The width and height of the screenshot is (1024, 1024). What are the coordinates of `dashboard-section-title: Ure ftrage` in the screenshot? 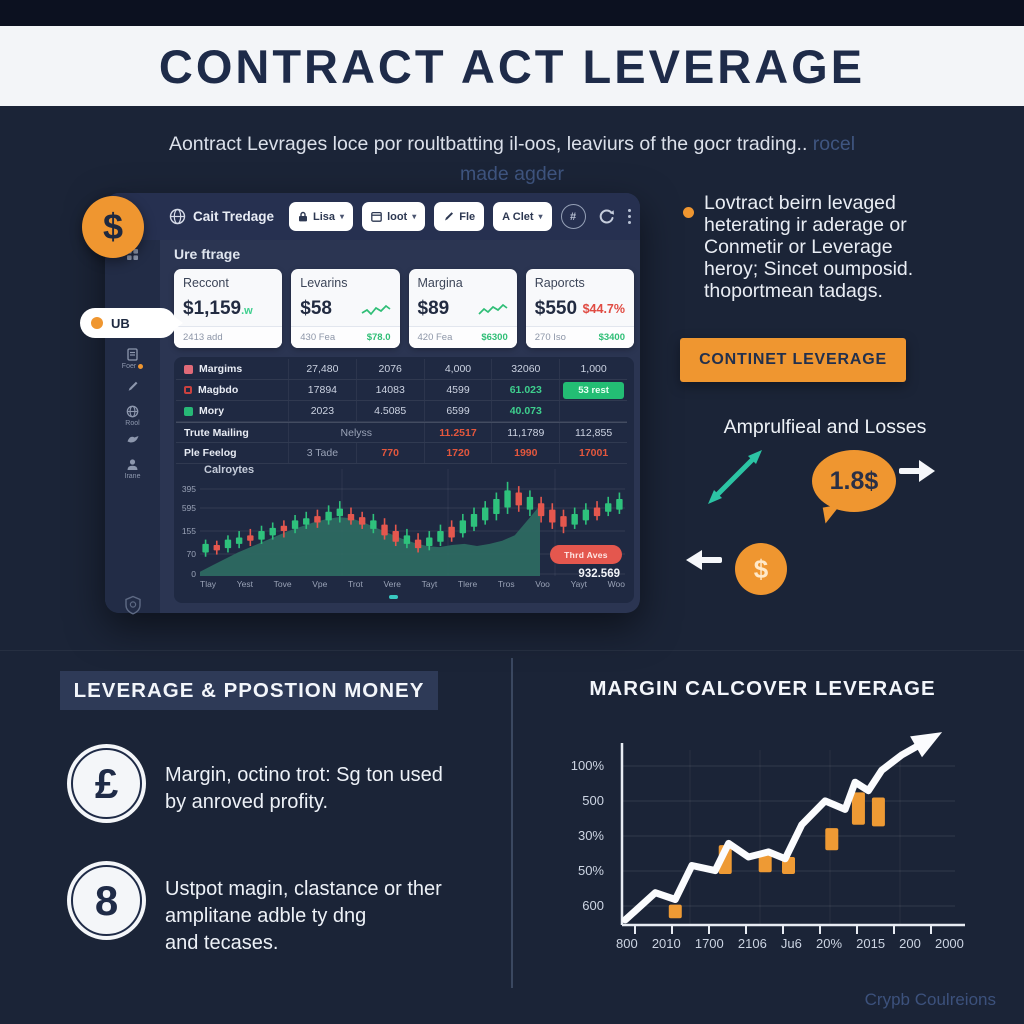 It's located at (207, 254).